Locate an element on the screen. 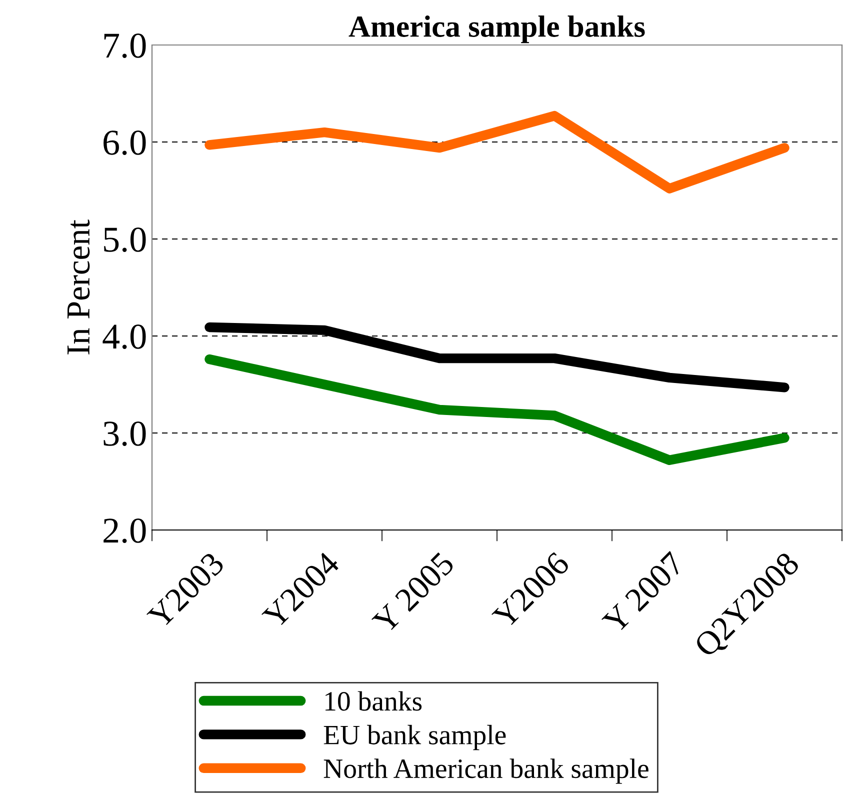 This screenshot has width=853, height=806. legend-label: EU bank sample is located at coordinates (415, 737).